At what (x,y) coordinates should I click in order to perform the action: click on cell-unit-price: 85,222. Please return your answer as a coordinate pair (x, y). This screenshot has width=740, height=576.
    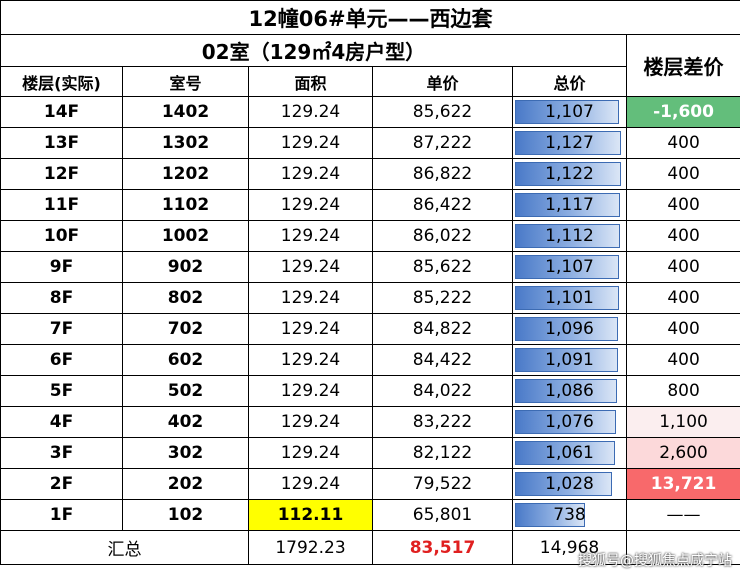
    Looking at the image, I should click on (442, 298).